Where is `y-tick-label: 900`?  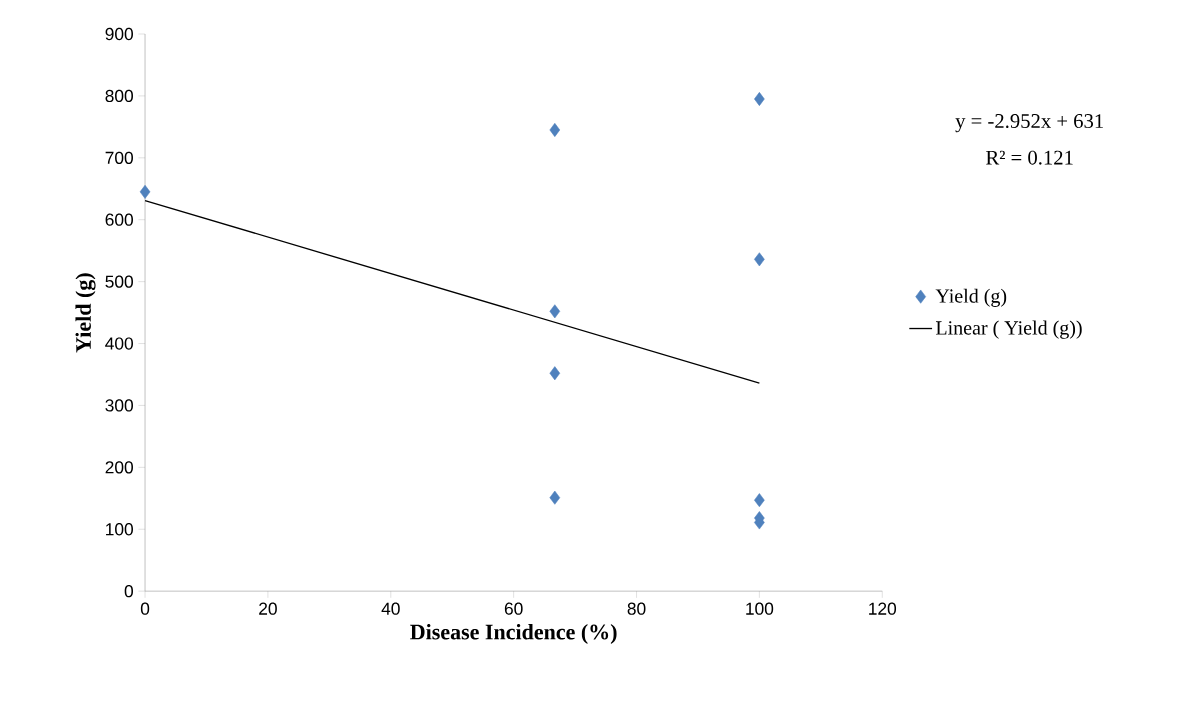 y-tick-label: 900 is located at coordinates (119, 34).